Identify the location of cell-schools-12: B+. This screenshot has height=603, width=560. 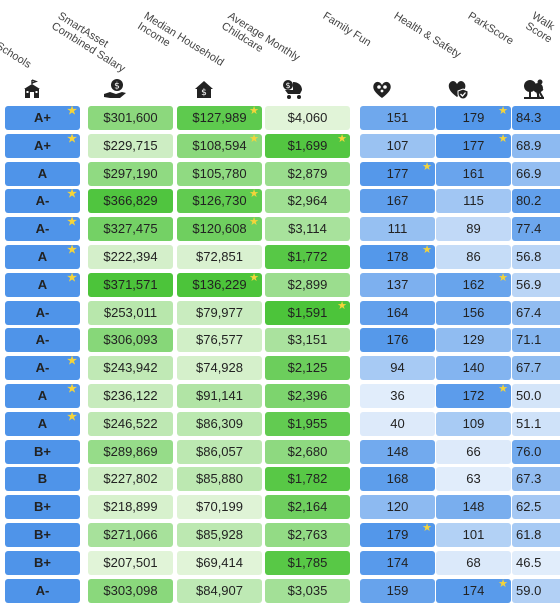
(42, 452).